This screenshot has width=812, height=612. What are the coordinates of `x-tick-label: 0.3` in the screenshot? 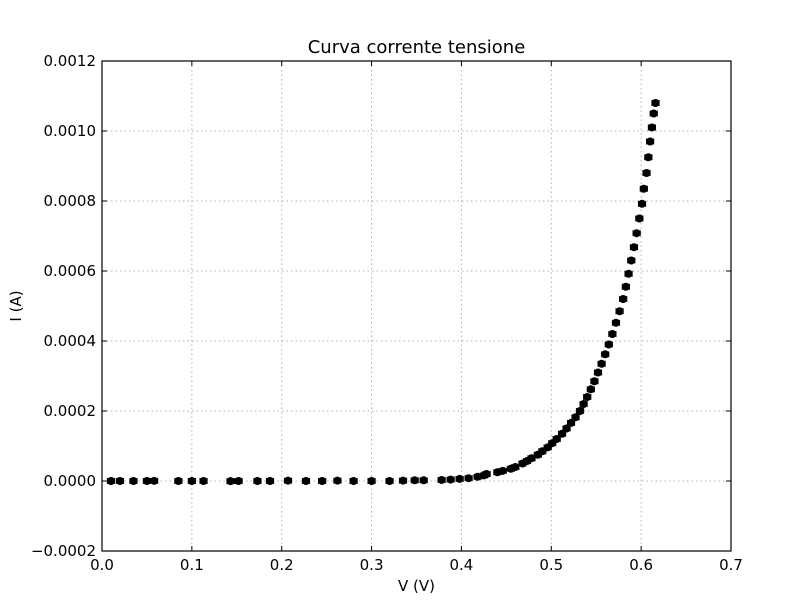 It's located at (372, 565).